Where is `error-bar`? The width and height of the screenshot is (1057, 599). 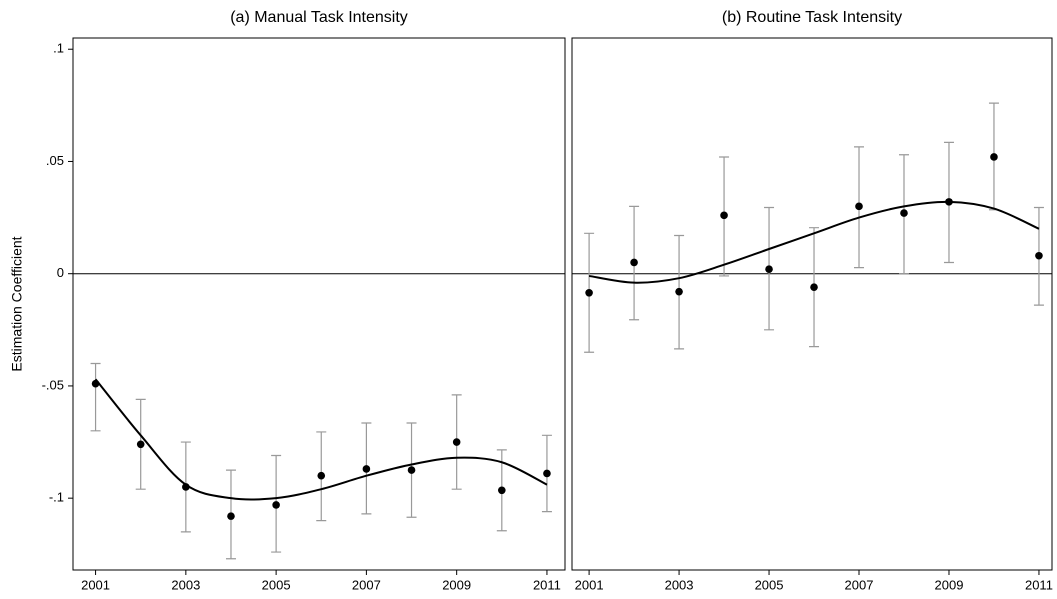
error-bar is located at coordinates (95, 397).